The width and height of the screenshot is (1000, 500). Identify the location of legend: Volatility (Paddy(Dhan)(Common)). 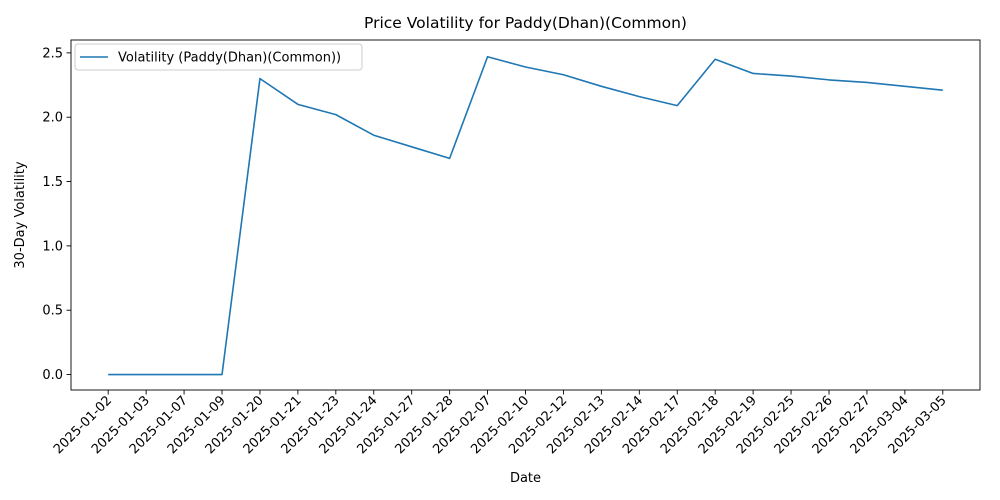
(218, 57).